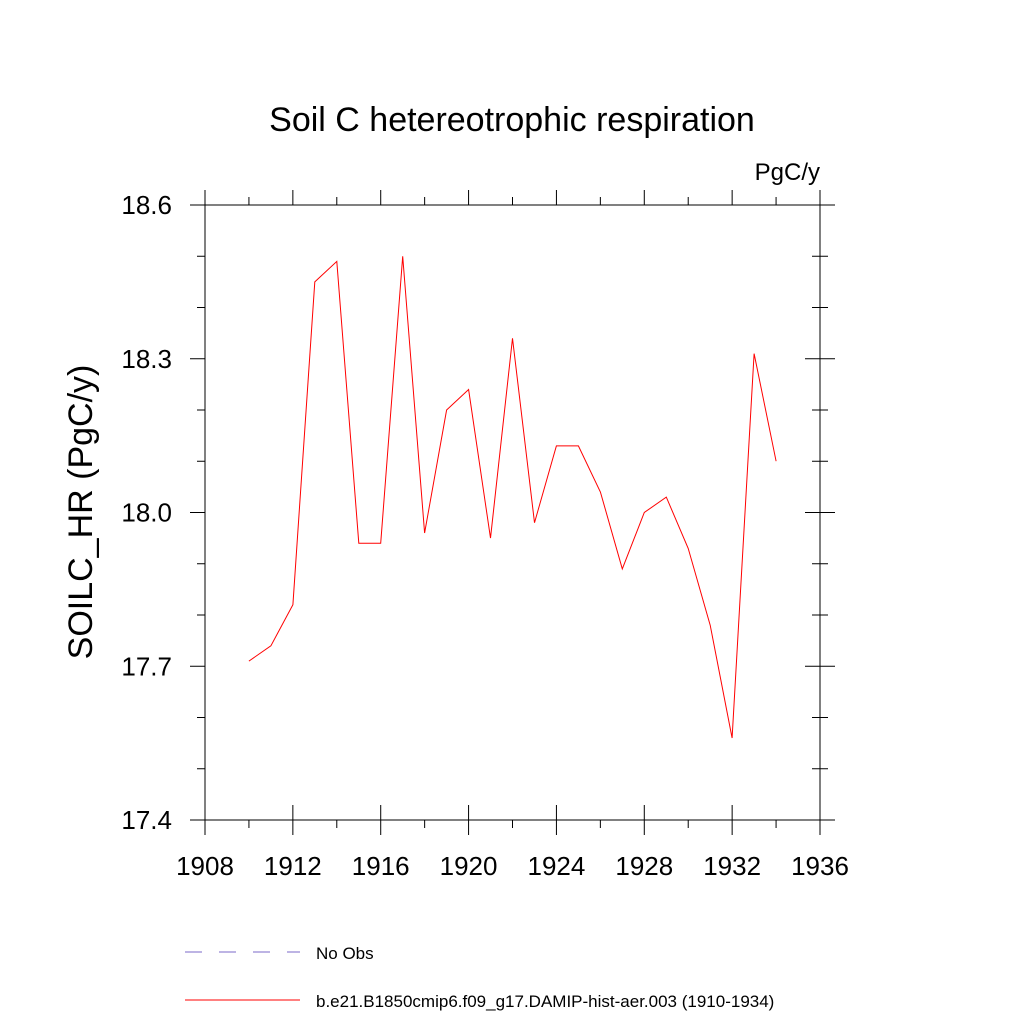 This screenshot has width=1024, height=1029. What do you see at coordinates (146, 359) in the screenshot?
I see `y-tick-label: 18.3` at bounding box center [146, 359].